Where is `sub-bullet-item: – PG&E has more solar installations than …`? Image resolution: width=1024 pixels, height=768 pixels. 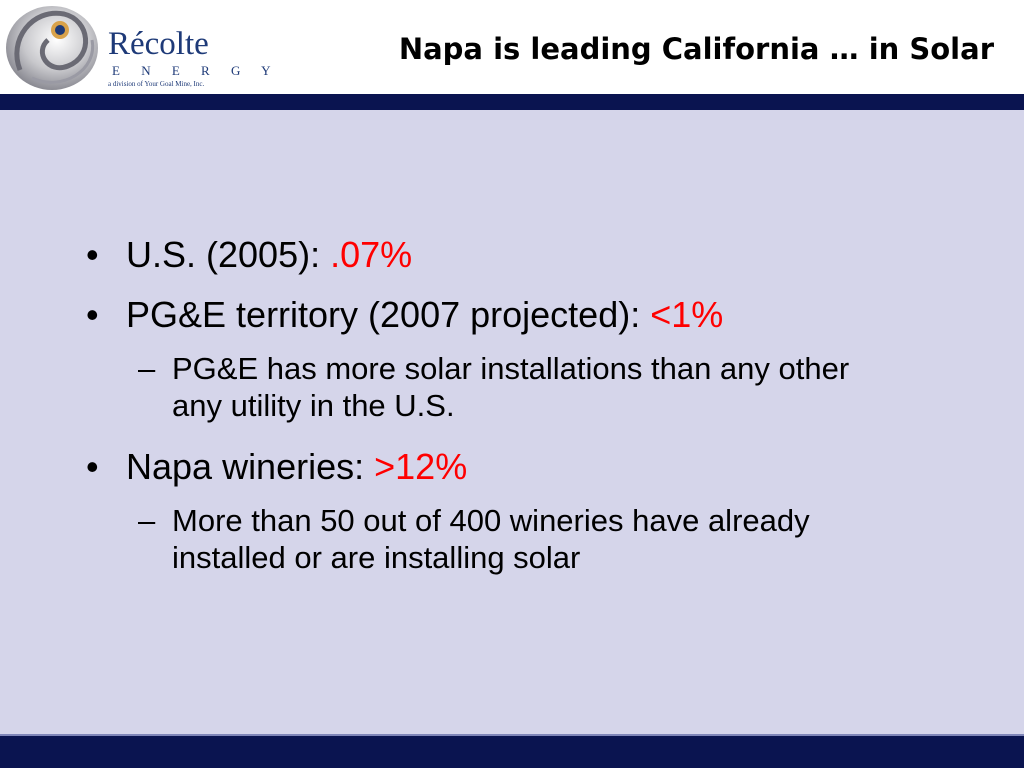
sub-bullet-item: – PG&E has more solar installations than … is located at coordinates (489, 387).